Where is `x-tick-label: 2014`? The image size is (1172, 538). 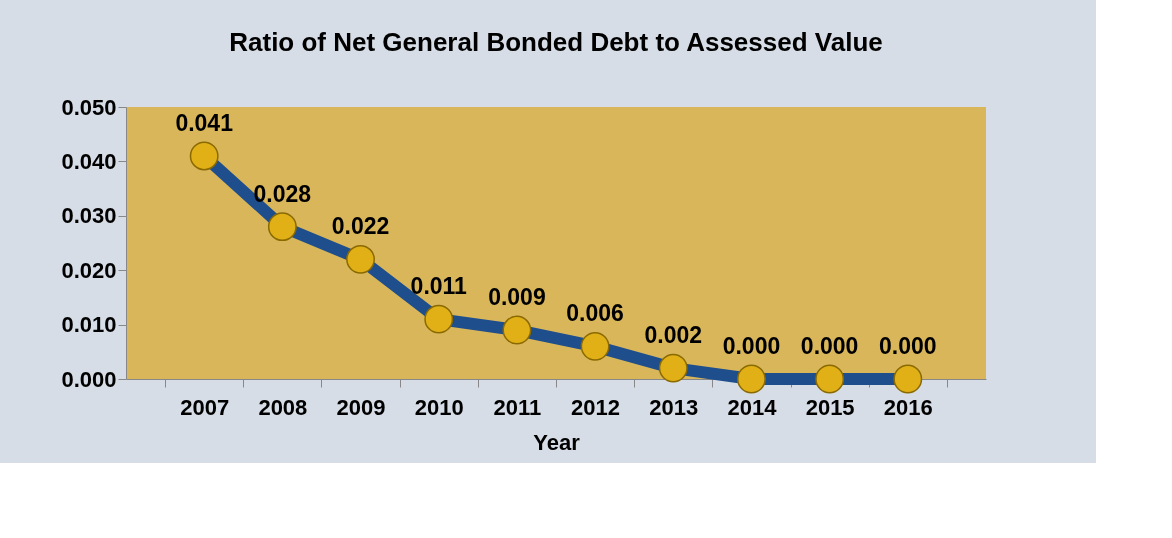 x-tick-label: 2014 is located at coordinates (752, 407).